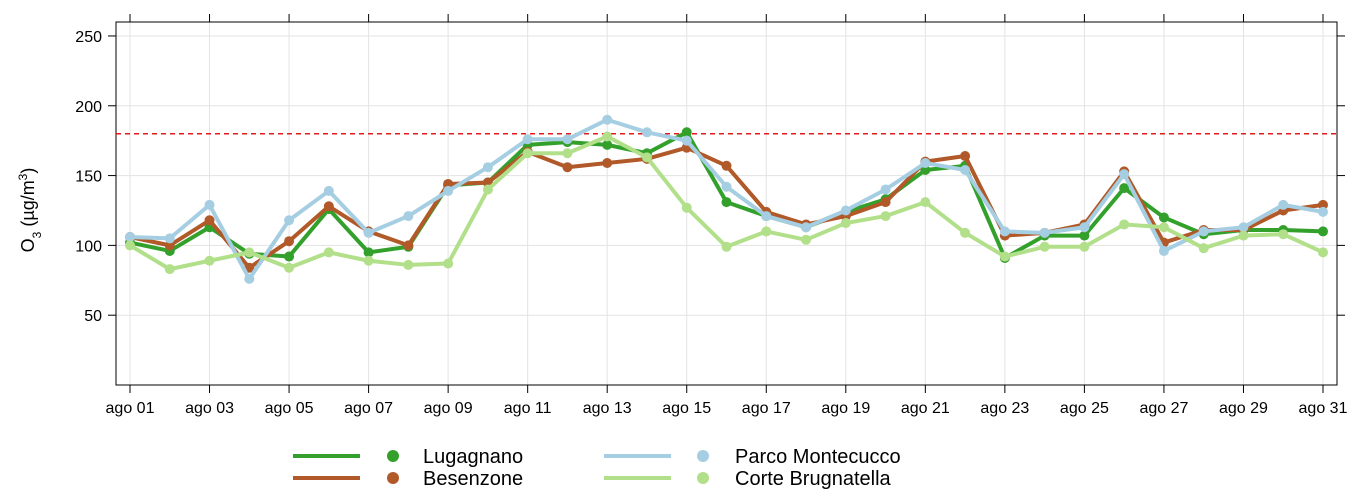  What do you see at coordinates (88, 177) in the screenshot?
I see `y-tick-label: 150` at bounding box center [88, 177].